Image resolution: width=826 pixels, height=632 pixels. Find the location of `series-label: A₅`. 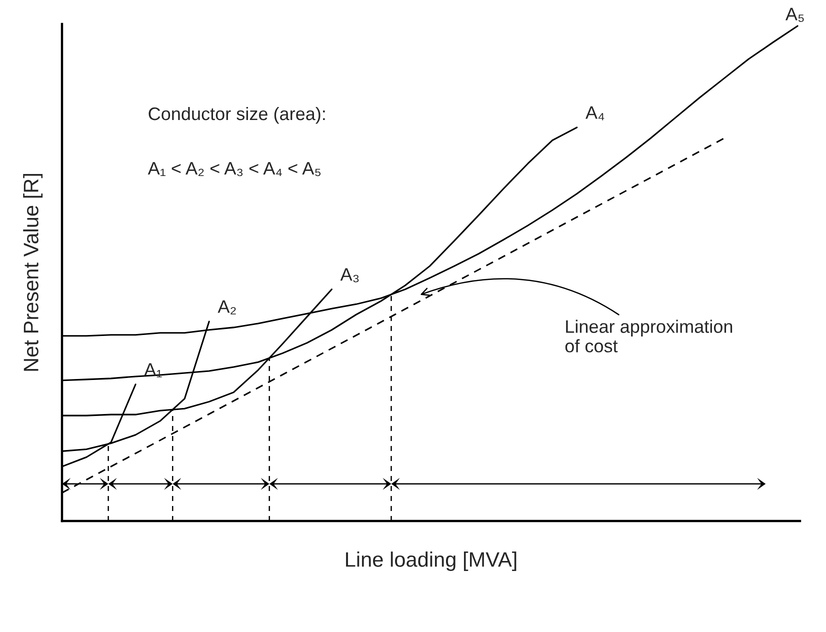

series-label: A₅ is located at coordinates (794, 15).